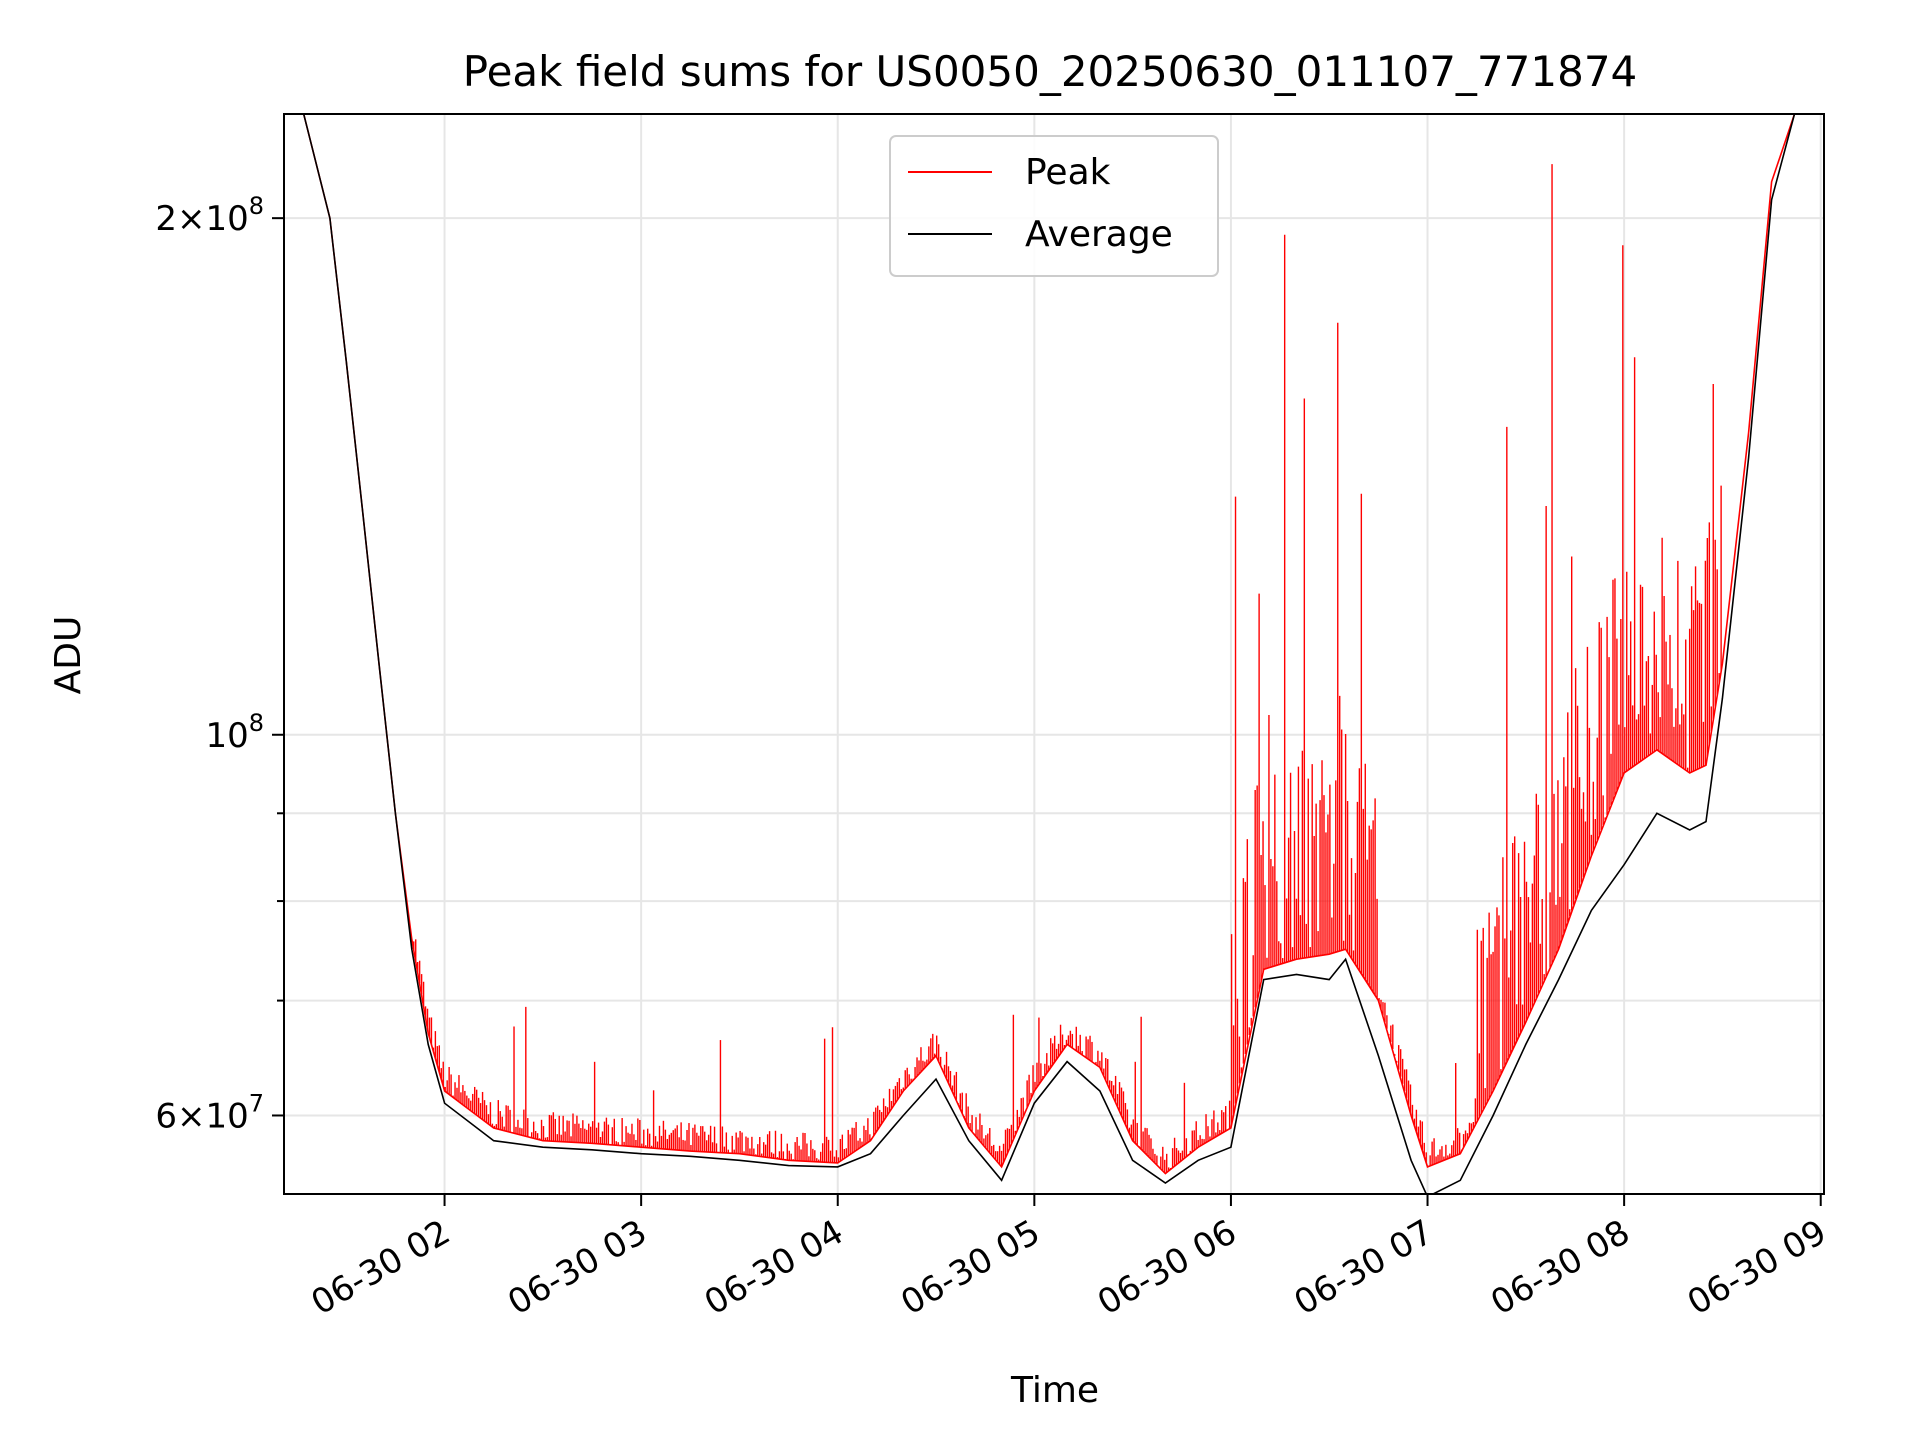  What do you see at coordinates (1167, 1267) in the screenshot?
I see `x-tick-label: 06-30 06` at bounding box center [1167, 1267].